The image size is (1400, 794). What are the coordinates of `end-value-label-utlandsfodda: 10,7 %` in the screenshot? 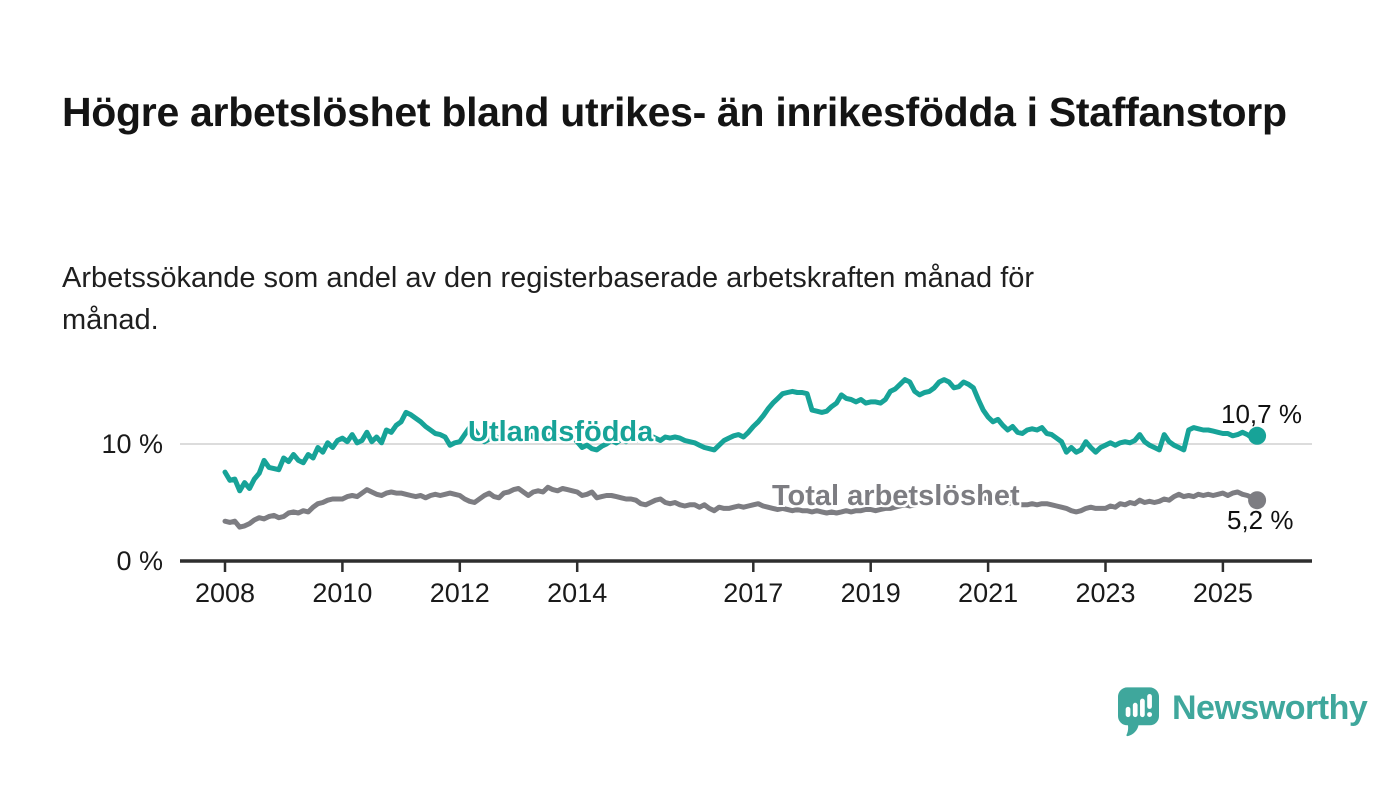 It's located at (1261, 414).